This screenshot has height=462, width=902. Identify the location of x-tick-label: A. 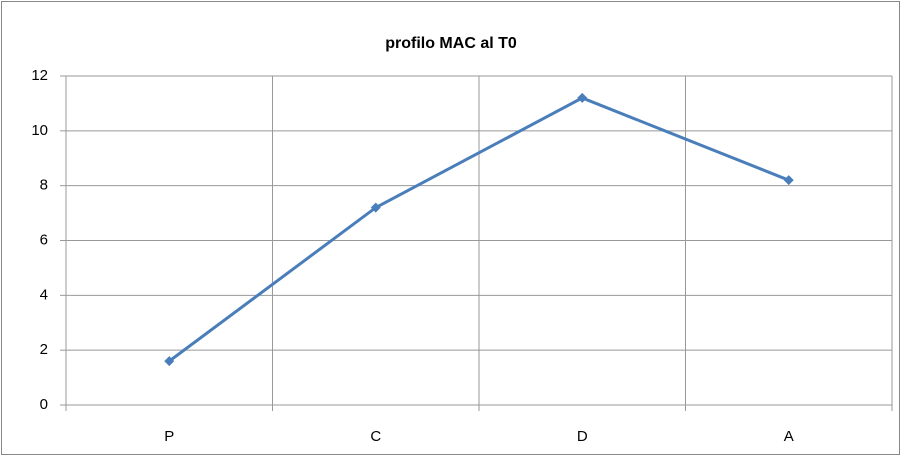
(789, 436).